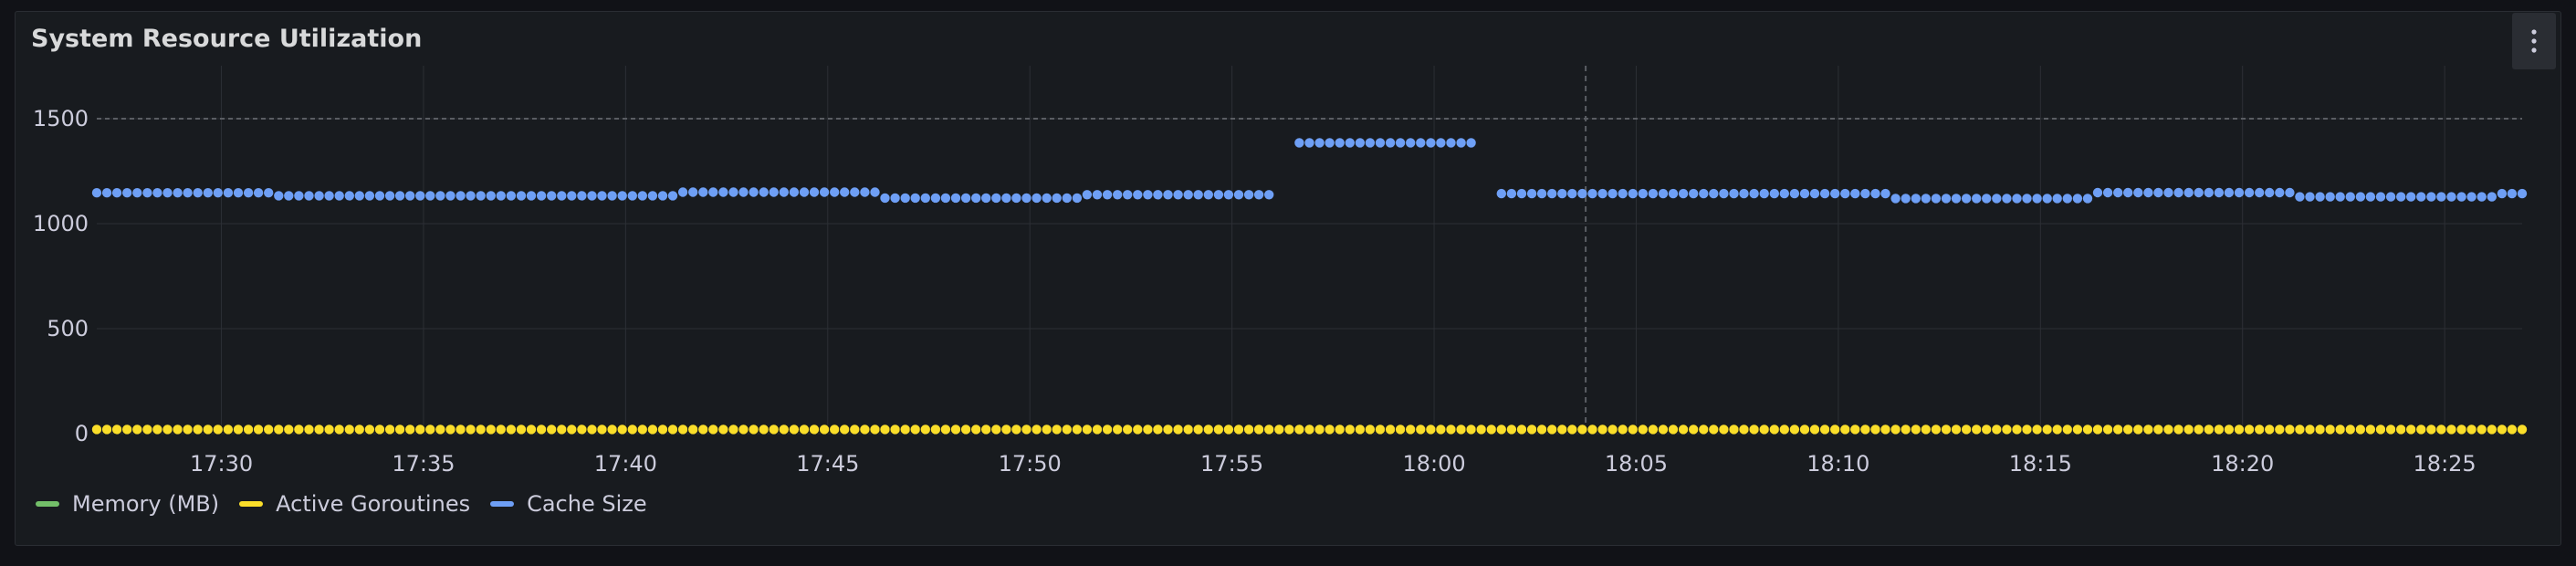  I want to click on x-tick-label: 17:40, so click(625, 464).